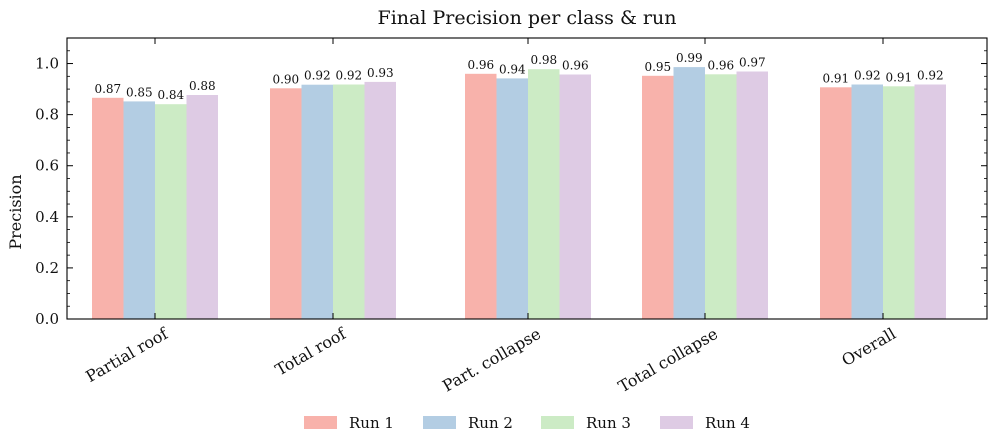 The height and width of the screenshot is (446, 997). I want to click on chart-title: Final Precision per class & run, so click(527, 18).